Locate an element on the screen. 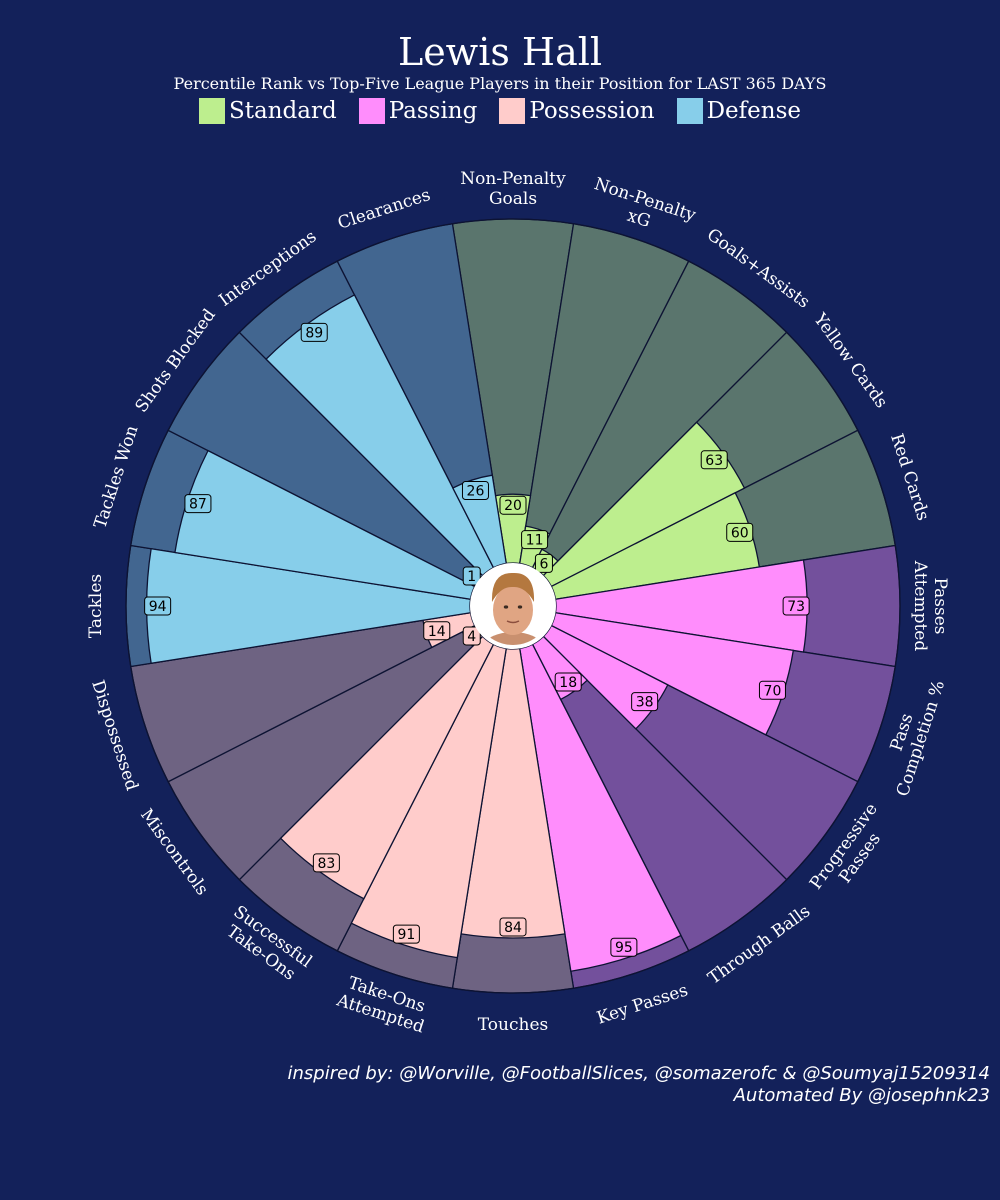 This screenshot has width=1000, height=1200. value-text-touches: 84 is located at coordinates (513, 928).